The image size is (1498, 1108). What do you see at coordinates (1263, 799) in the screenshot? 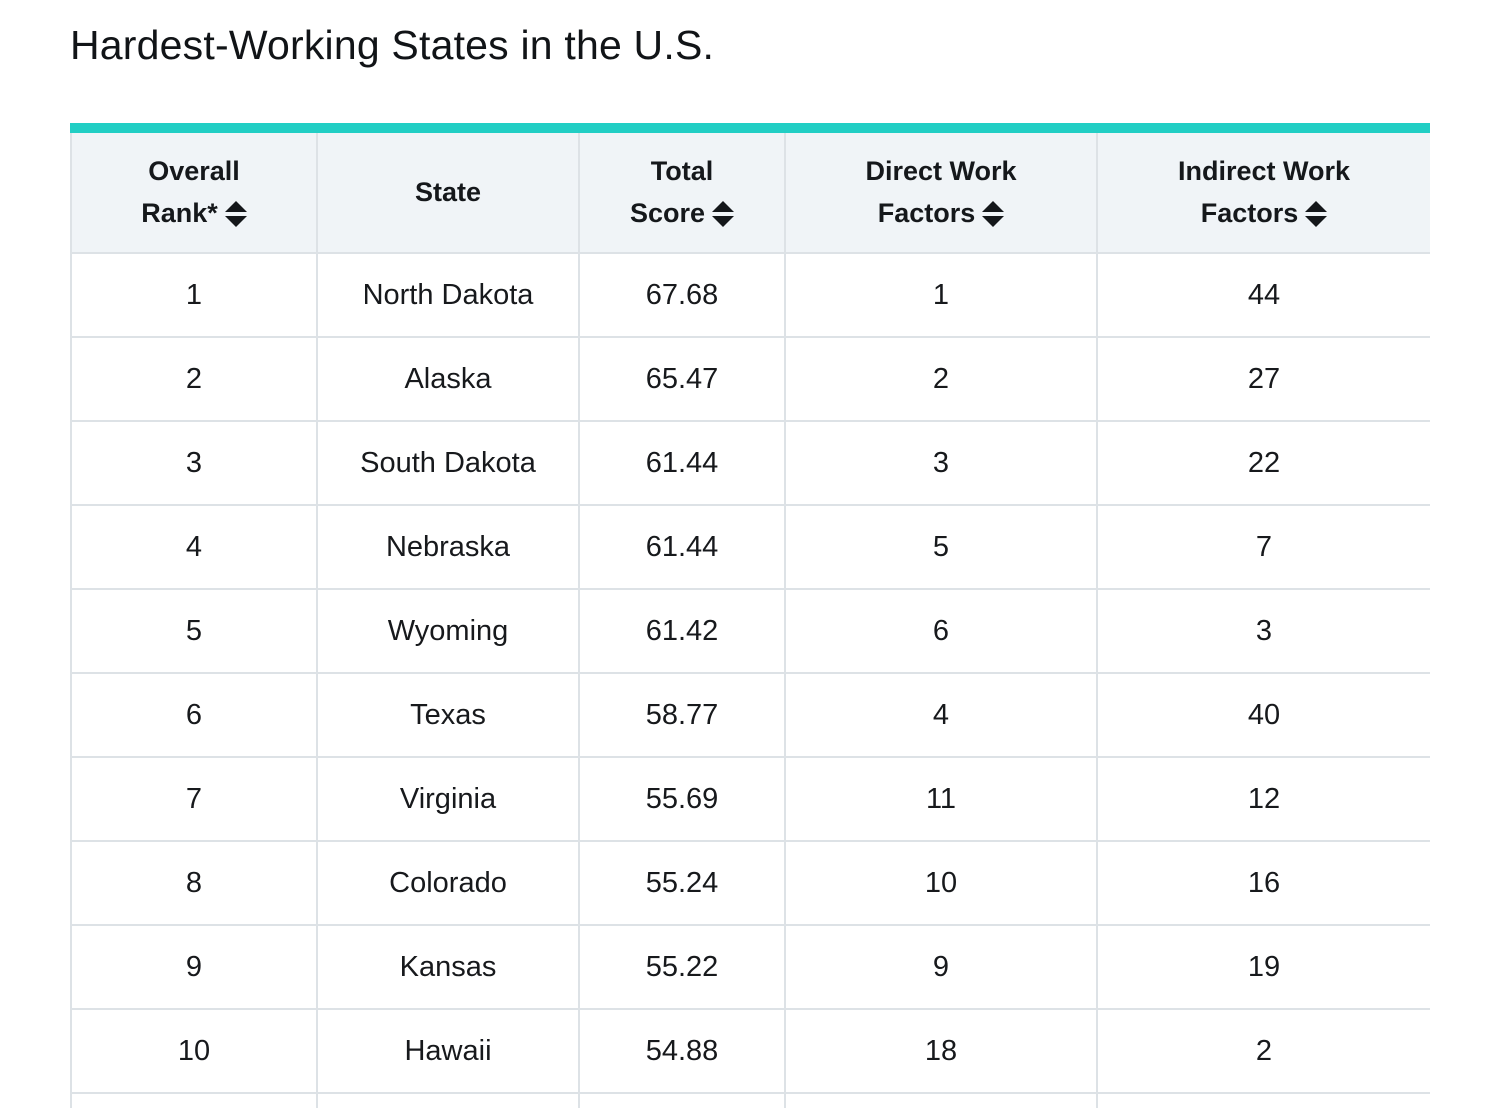
I see `cell-indirect-work-factors: 12` at bounding box center [1263, 799].